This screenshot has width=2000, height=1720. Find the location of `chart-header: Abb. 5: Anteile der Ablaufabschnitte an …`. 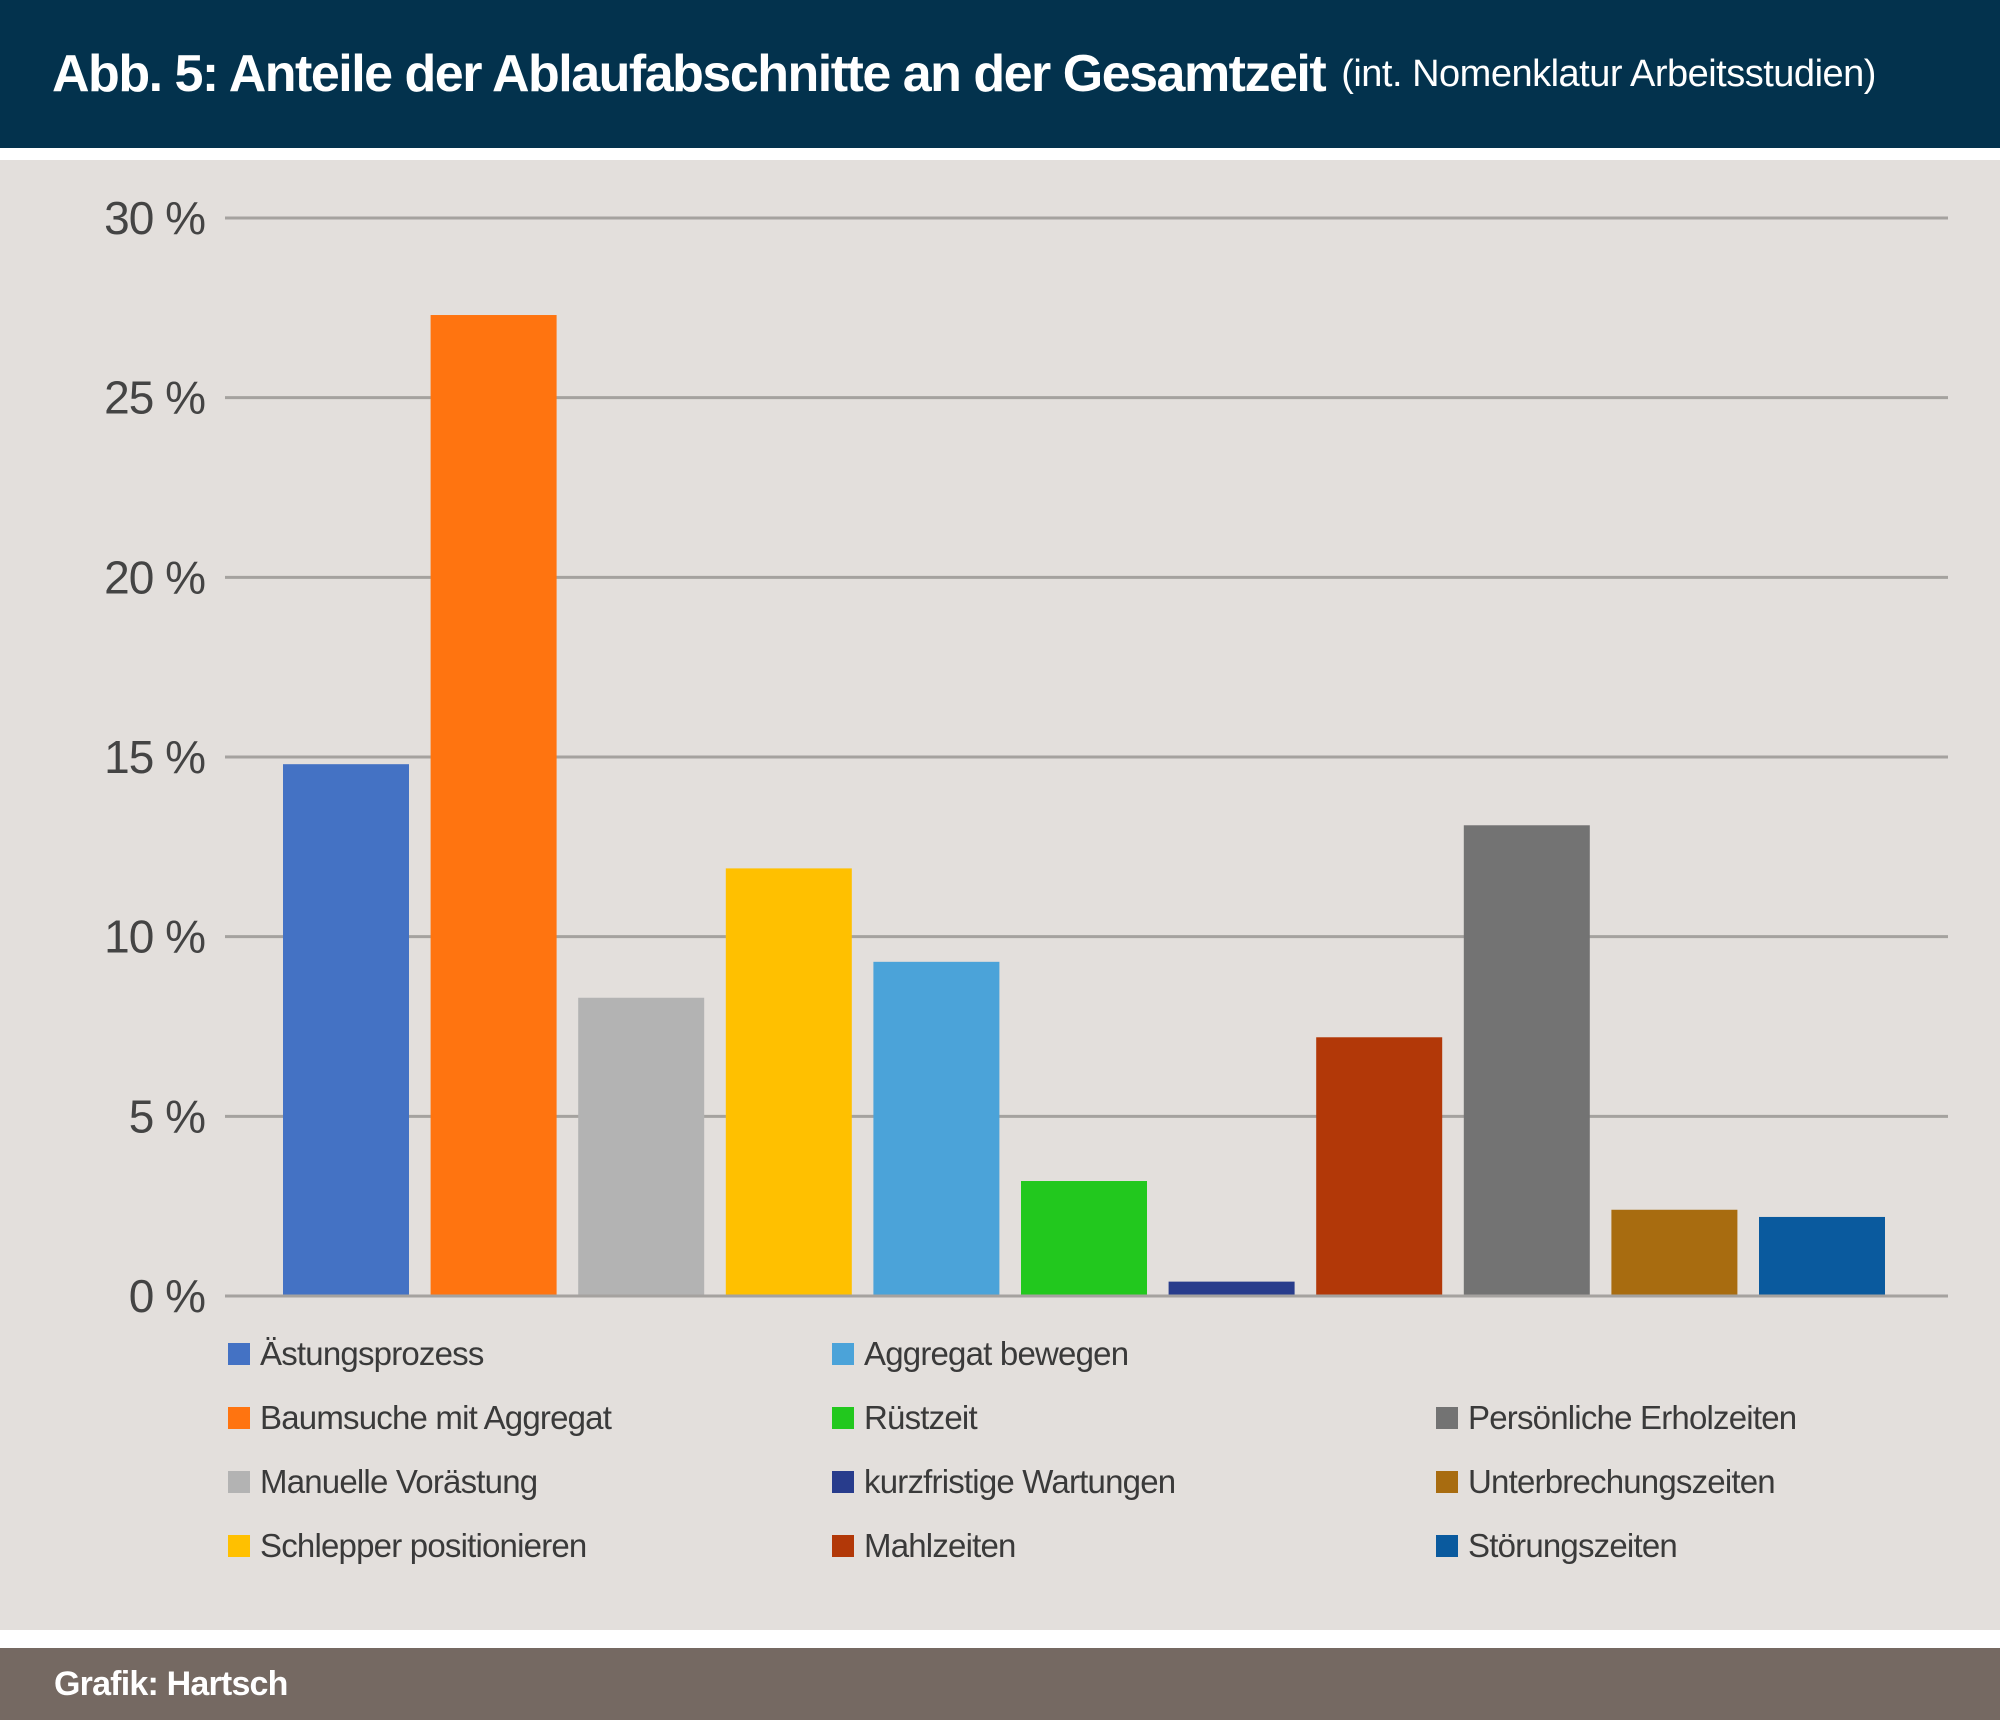

chart-header: Abb. 5: Anteile der Ablaufabschnitte an … is located at coordinates (1000, 74).